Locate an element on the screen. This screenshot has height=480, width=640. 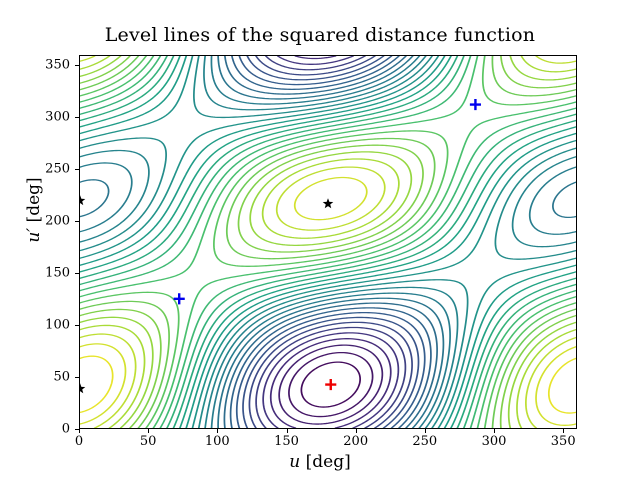
y-tick-label: 250 is located at coordinates (57, 169).